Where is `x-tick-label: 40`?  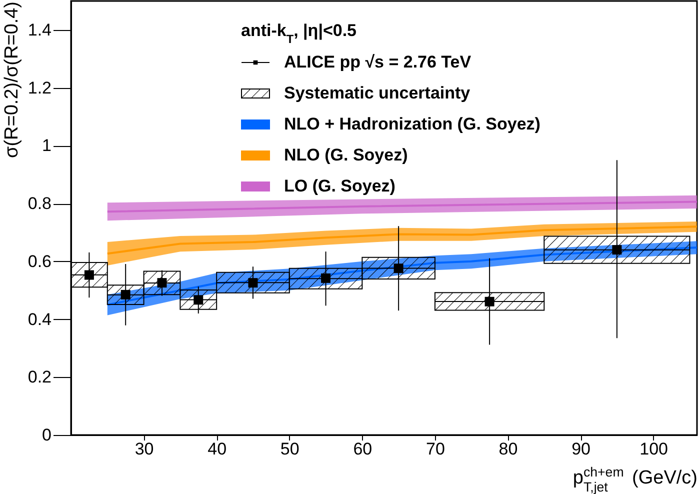 x-tick-label: 40 is located at coordinates (217, 449).